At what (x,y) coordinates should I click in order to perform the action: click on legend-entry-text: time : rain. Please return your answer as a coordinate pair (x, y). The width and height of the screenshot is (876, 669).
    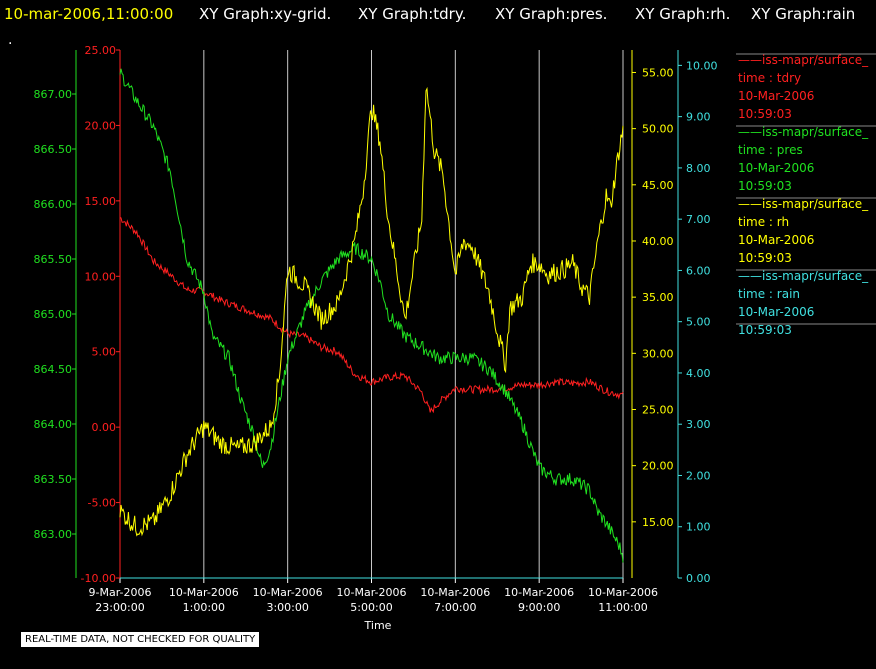
    Looking at the image, I should click on (769, 294).